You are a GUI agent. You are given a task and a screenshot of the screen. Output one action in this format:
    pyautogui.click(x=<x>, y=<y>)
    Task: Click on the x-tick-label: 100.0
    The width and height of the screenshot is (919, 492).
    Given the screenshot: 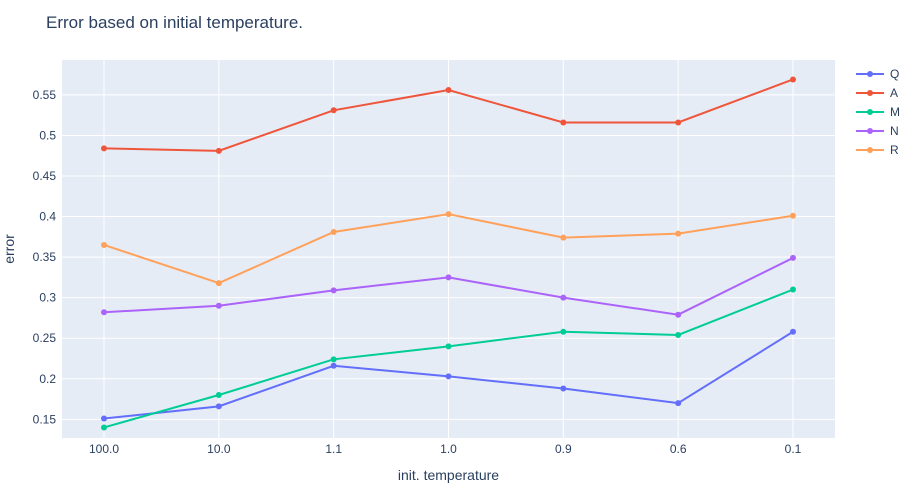 What is the action you would take?
    pyautogui.click(x=104, y=449)
    